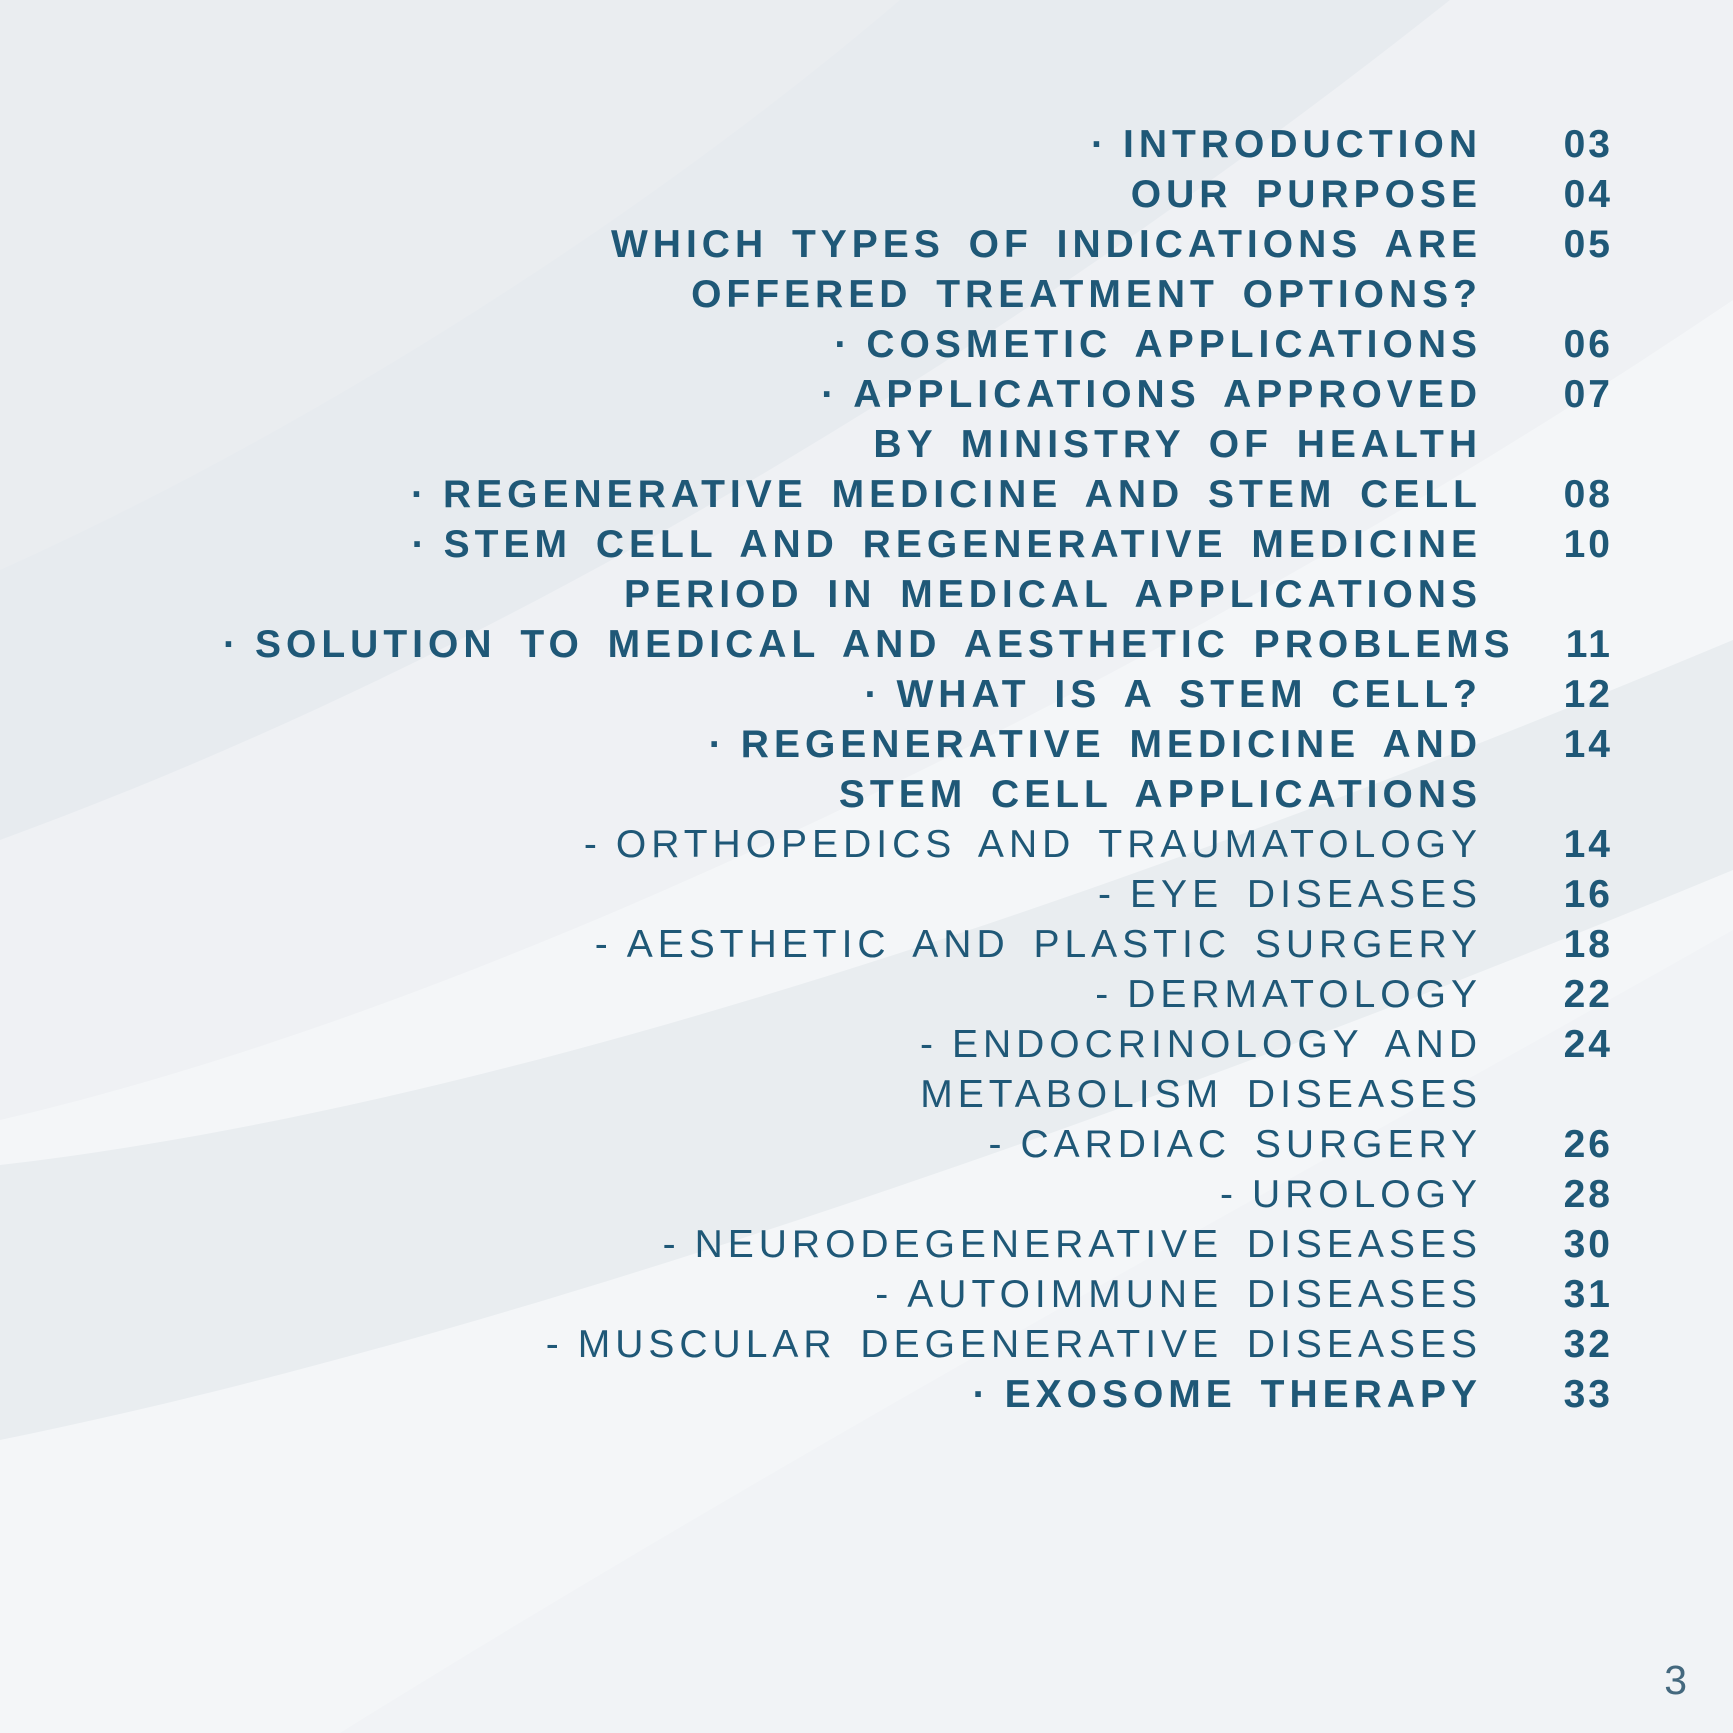 This screenshot has height=1733, width=1733. Describe the element at coordinates (1588, 194) in the screenshot. I see `toc-entry-page: 04` at that location.